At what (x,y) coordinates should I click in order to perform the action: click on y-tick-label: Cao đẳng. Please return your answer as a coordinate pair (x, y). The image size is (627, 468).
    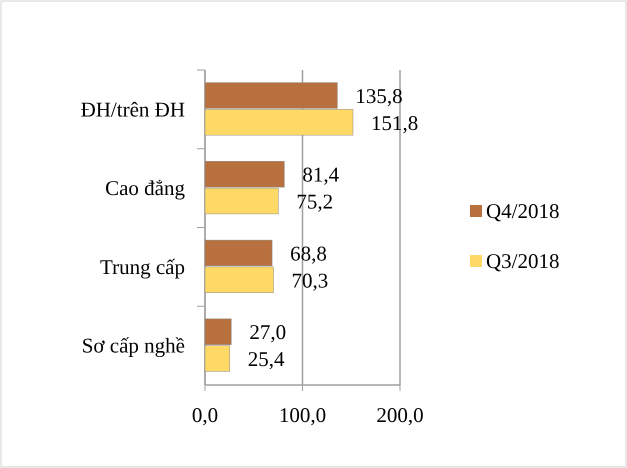
    Looking at the image, I should click on (145, 188).